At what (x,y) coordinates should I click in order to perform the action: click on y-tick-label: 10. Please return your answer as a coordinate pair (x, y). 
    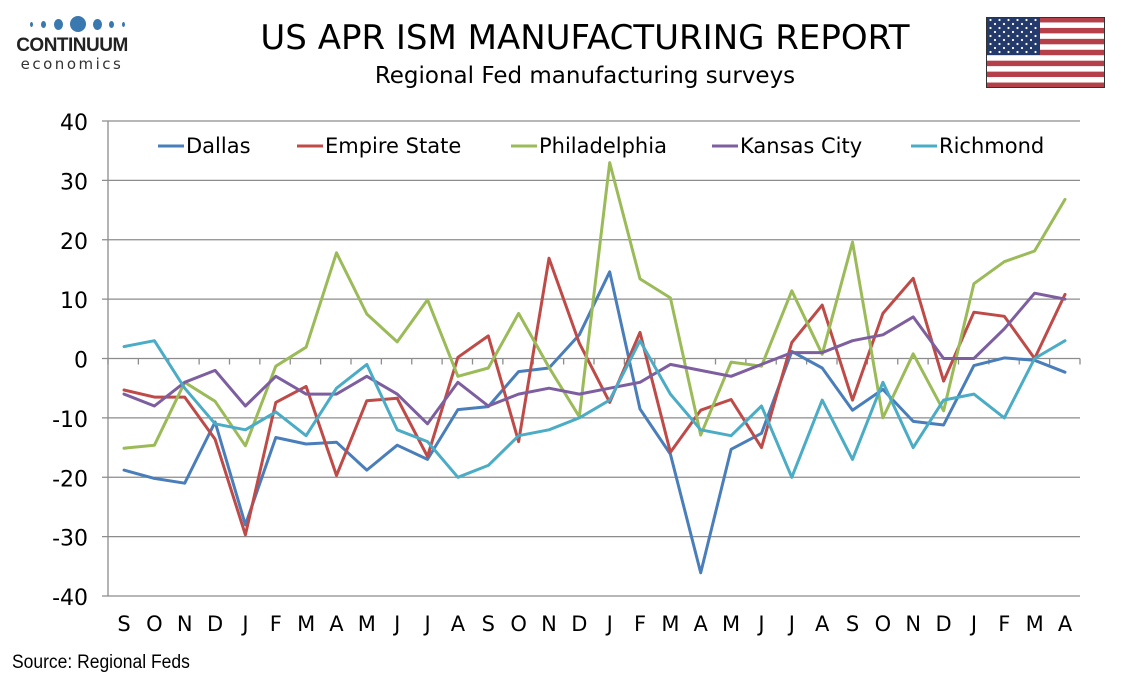
    Looking at the image, I should click on (74, 301).